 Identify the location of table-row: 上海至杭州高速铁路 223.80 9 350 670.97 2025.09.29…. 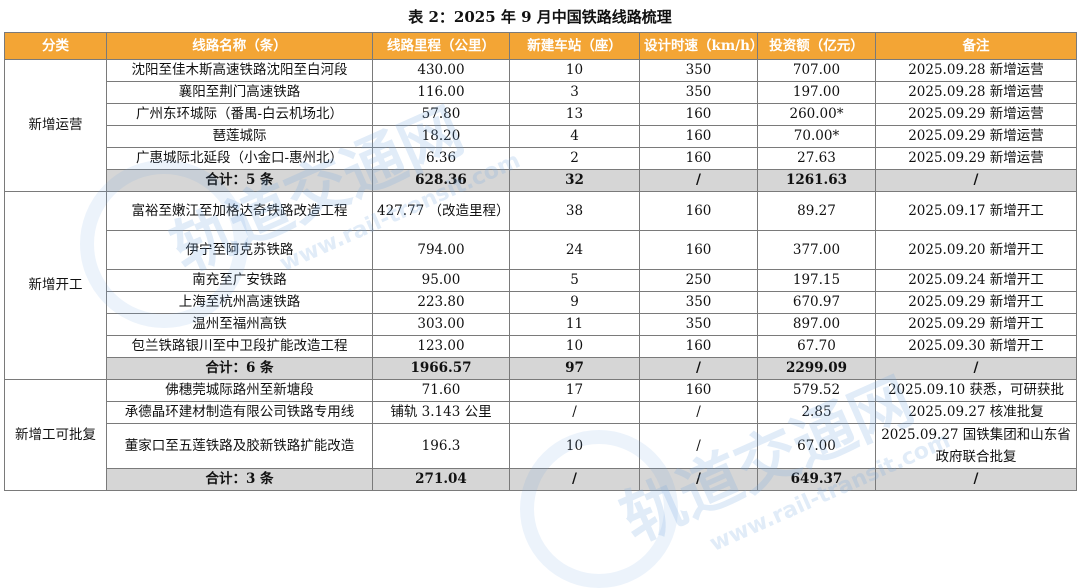
(541, 302).